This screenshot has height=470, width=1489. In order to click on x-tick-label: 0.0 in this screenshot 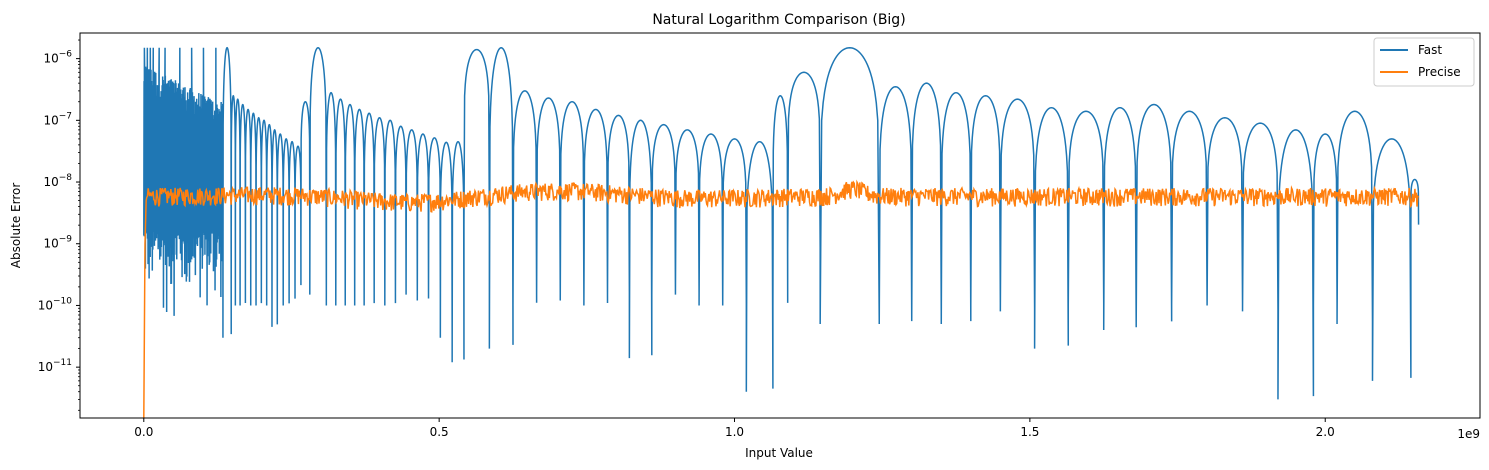, I will do `click(143, 432)`.